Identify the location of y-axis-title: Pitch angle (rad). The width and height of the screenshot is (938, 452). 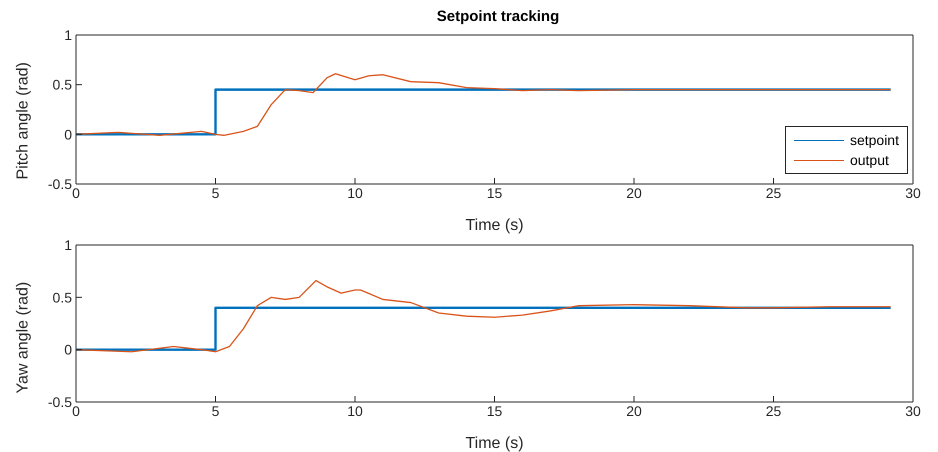
(23, 121).